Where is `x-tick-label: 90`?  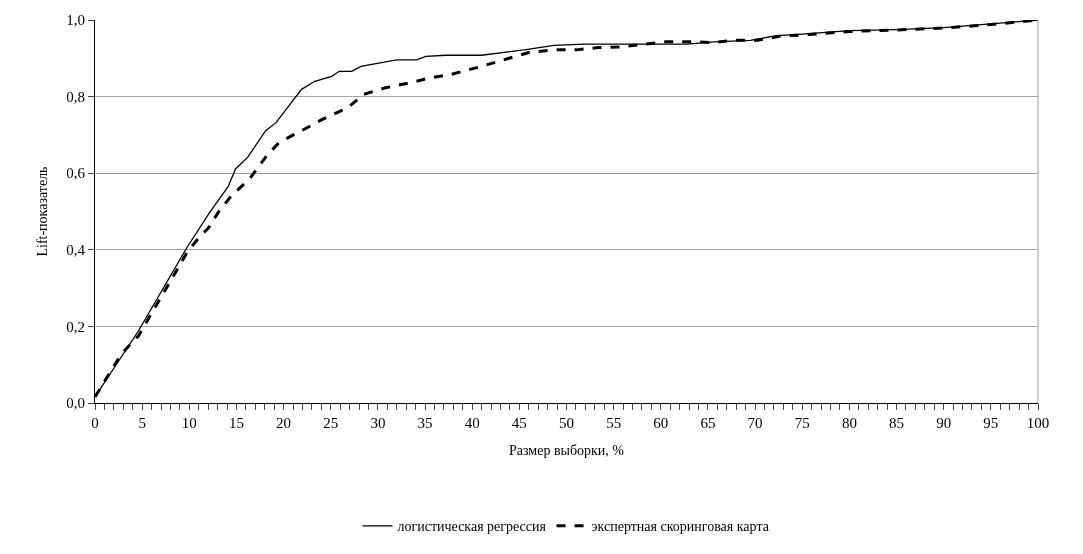 x-tick-label: 90 is located at coordinates (944, 423).